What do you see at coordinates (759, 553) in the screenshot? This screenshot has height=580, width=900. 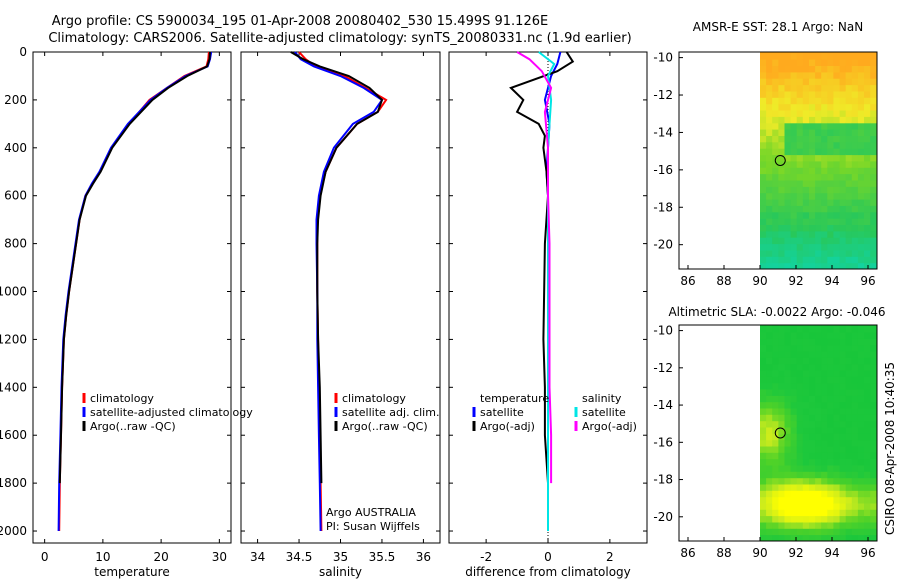 I see `sla_map-xtick-label: 90` at bounding box center [759, 553].